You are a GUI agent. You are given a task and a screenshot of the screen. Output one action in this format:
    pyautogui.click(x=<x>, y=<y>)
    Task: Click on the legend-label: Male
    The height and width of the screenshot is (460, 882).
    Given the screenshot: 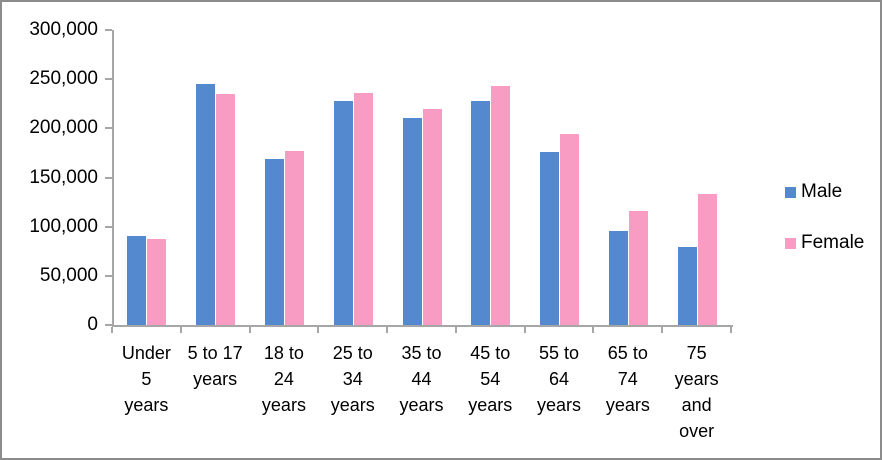 What is the action you would take?
    pyautogui.click(x=822, y=191)
    